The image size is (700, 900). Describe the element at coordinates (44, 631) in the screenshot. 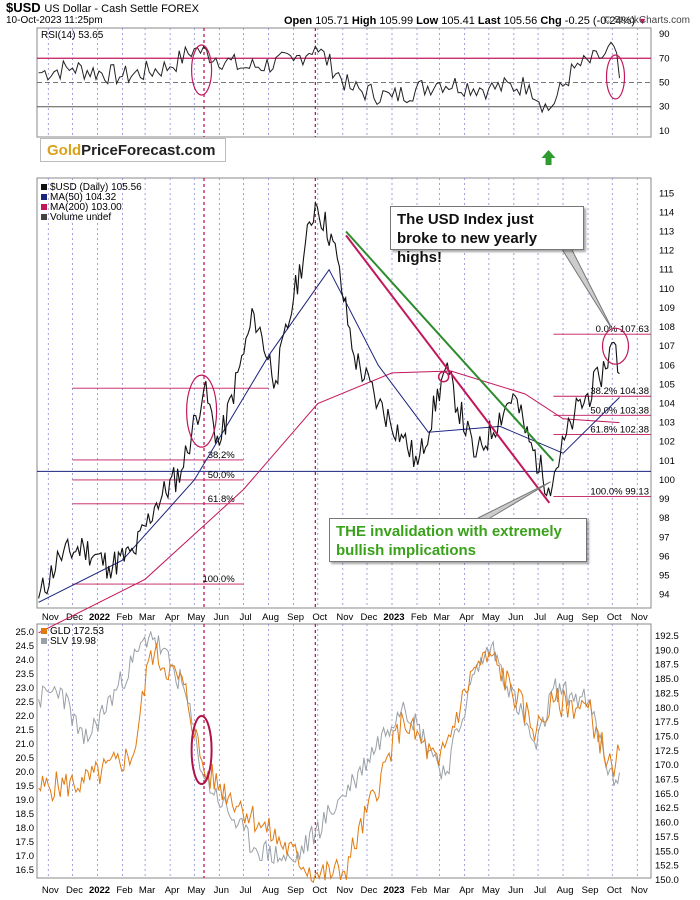

I see `metals-legend-swatch` at that location.